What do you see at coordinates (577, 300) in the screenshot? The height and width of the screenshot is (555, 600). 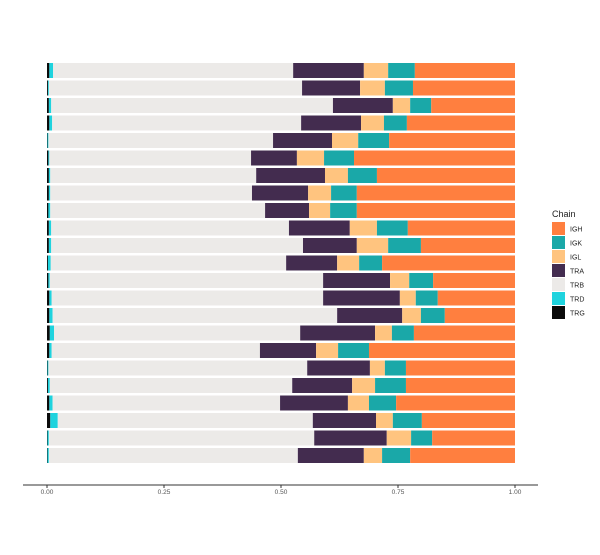 I see `legend-label-trd: TRD` at bounding box center [577, 300].